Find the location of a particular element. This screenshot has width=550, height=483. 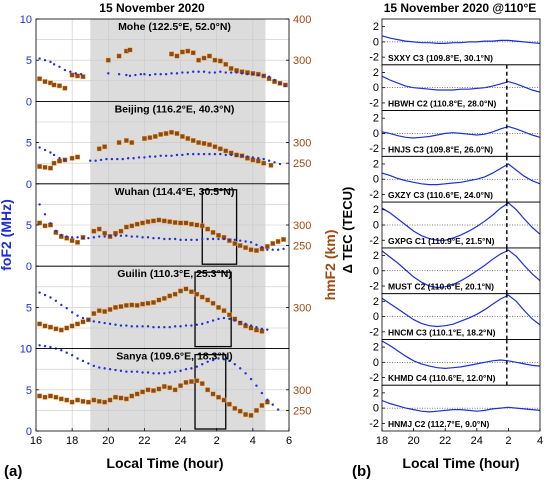

station-label: KHMD C4 (110.6°E, 12.0°N) is located at coordinates (442, 378).